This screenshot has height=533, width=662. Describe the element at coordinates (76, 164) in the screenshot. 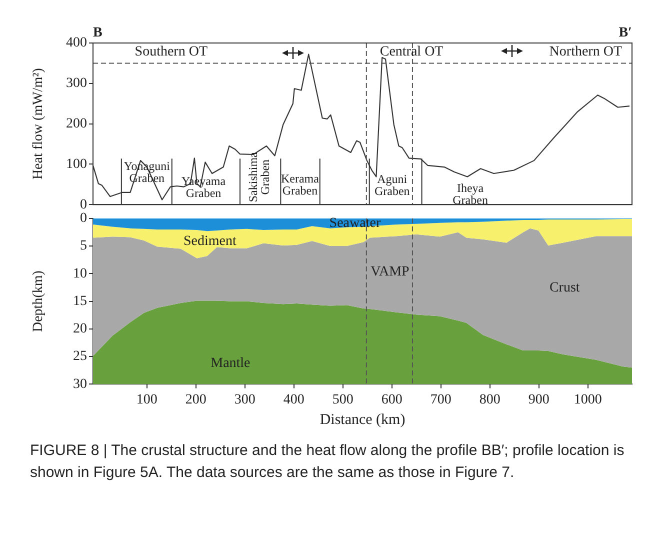

I see `y-tick-label: 100` at that location.